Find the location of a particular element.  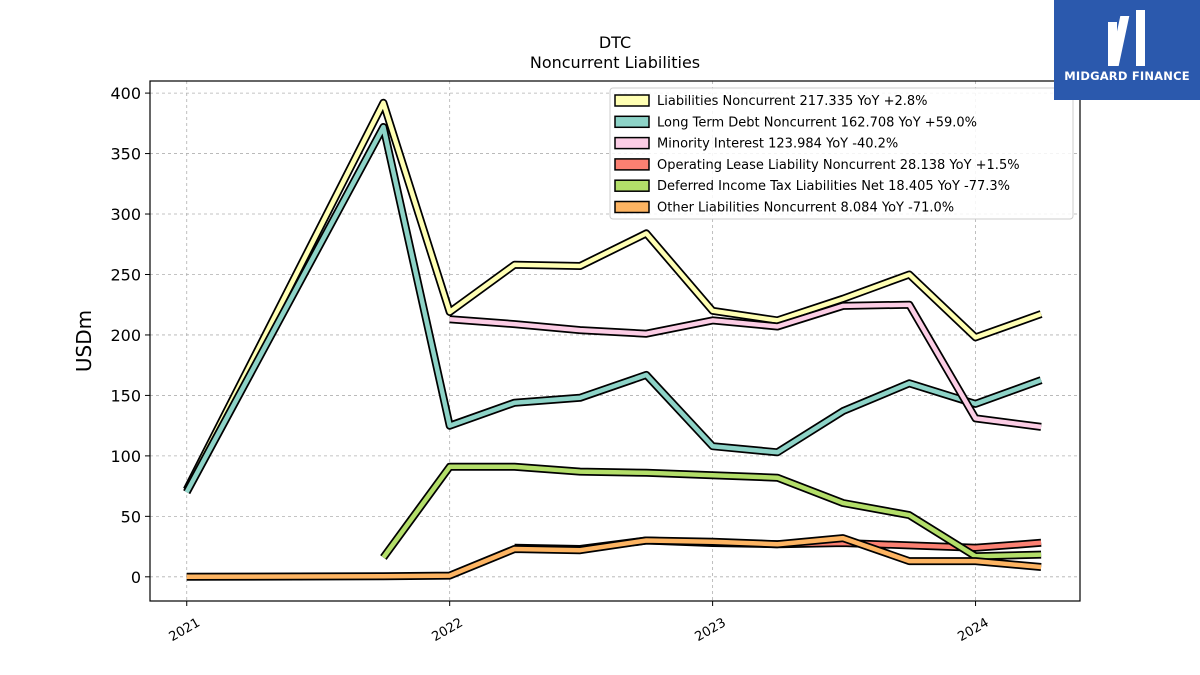

y-tick-label: 50 is located at coordinates (131, 516).